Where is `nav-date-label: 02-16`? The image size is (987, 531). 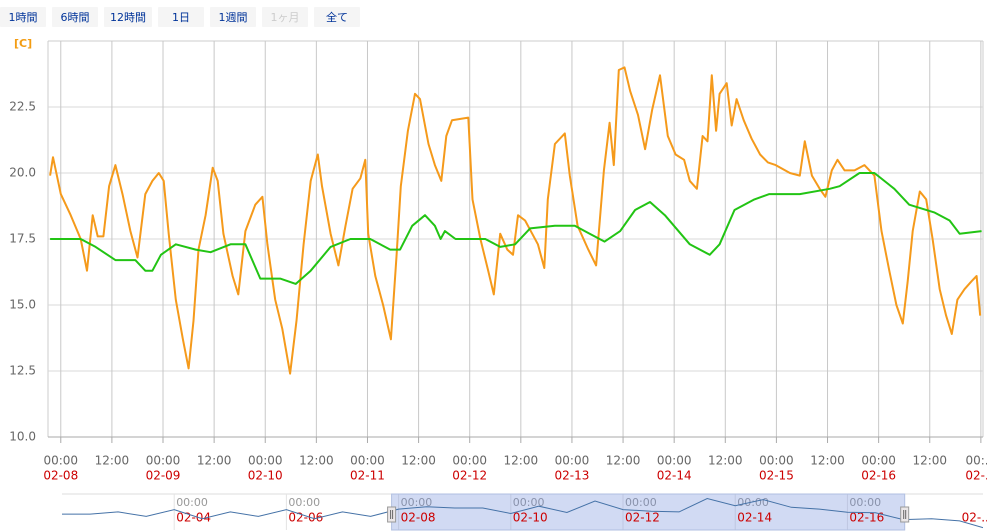
nav-date-label: 02-16 is located at coordinates (866, 518).